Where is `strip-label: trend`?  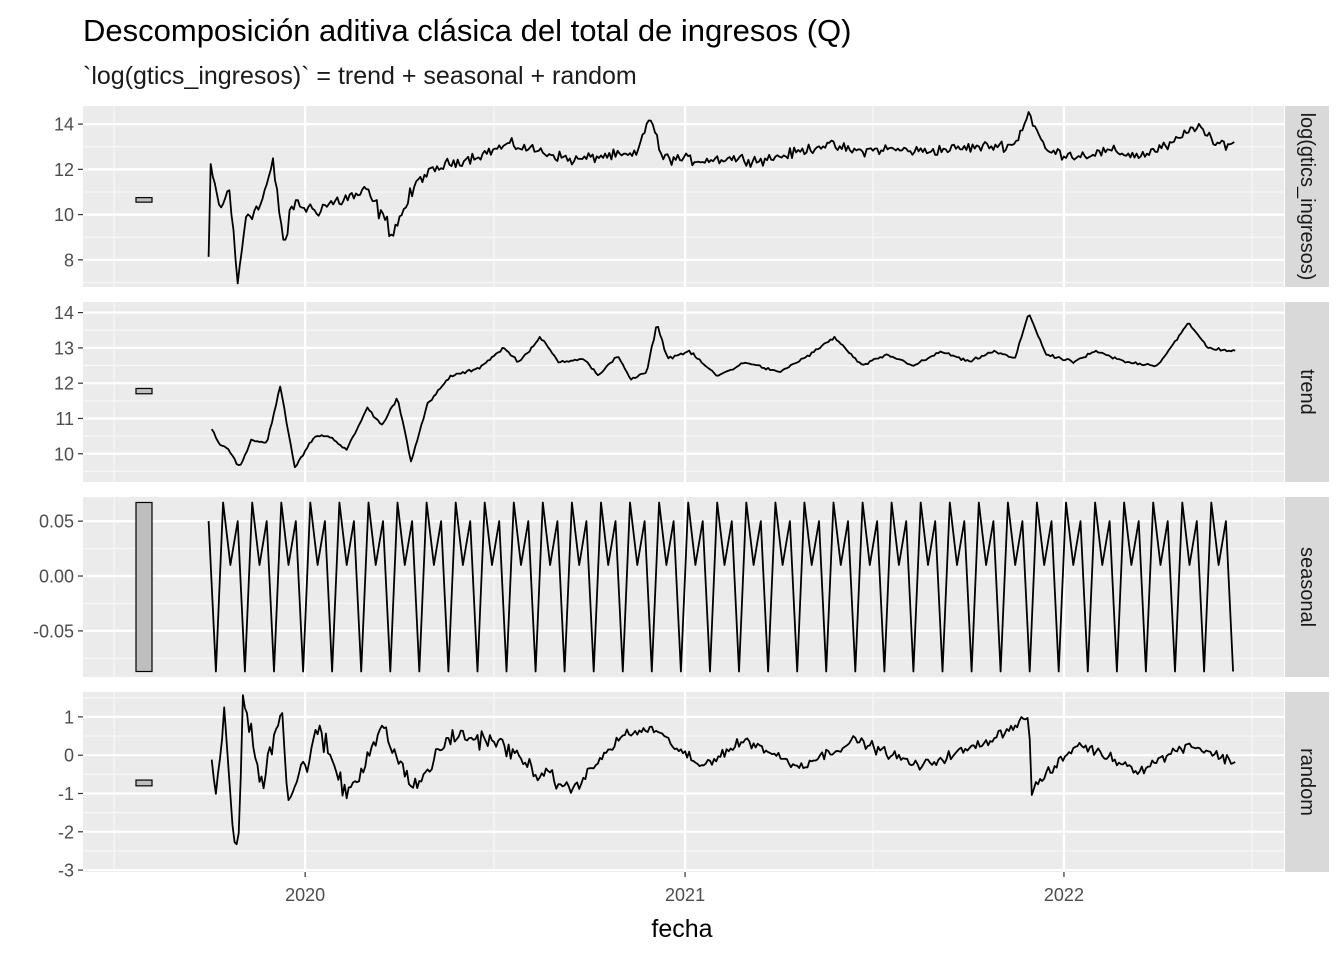
strip-label: trend is located at coordinates (1307, 392).